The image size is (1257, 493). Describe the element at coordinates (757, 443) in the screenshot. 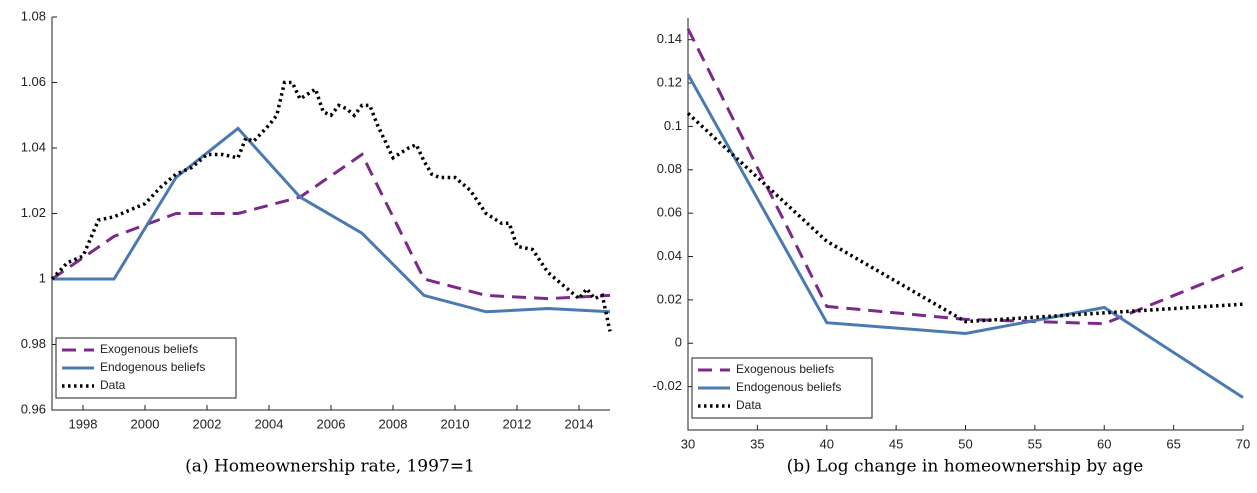

I see `x-tick-label: 35` at that location.